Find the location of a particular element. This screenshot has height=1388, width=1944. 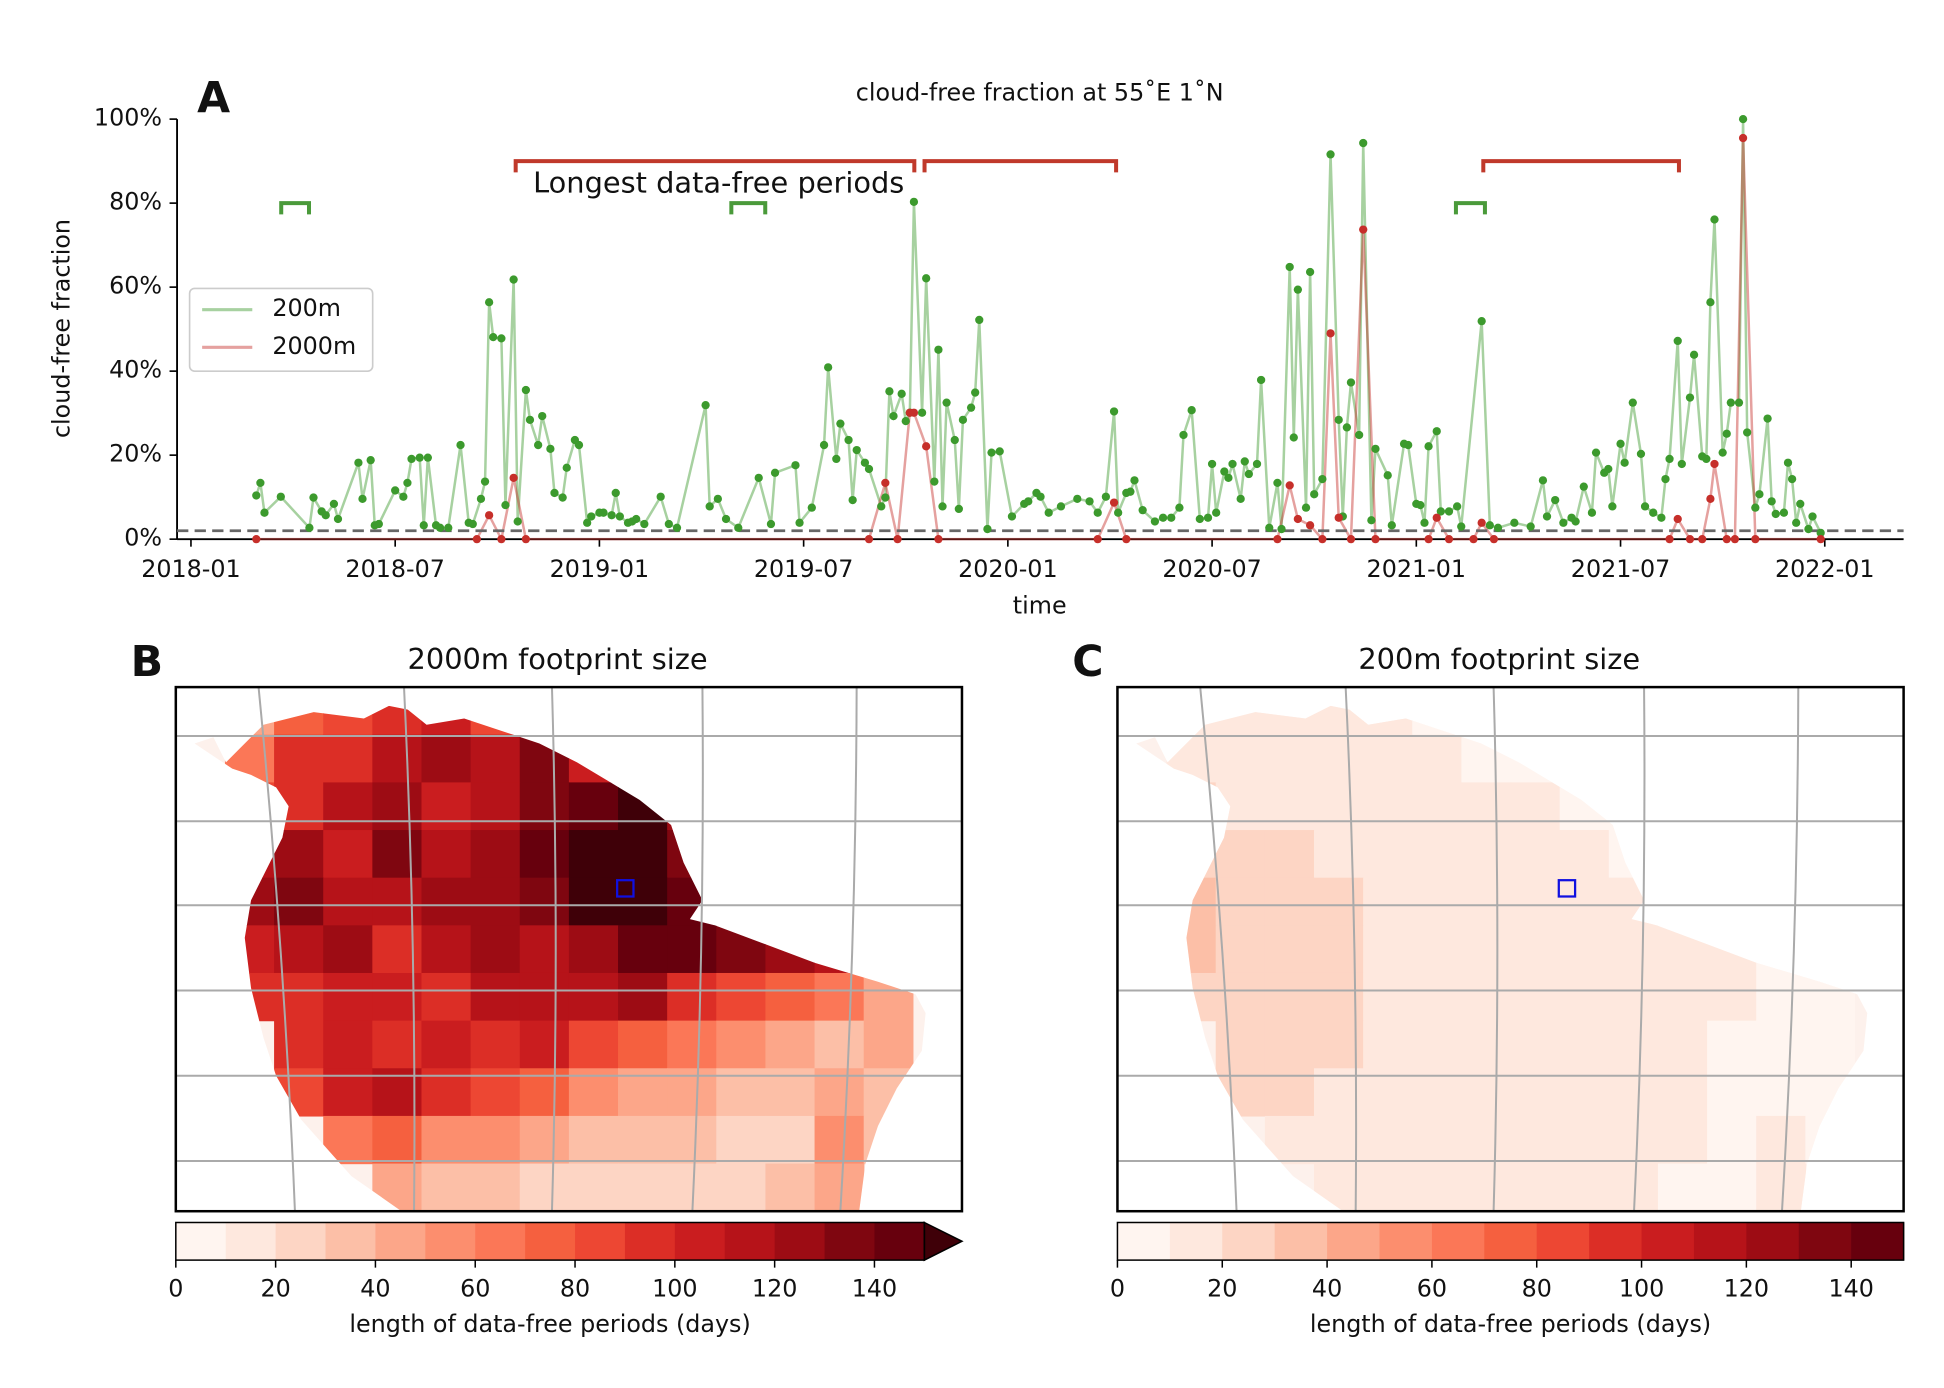

x-tick-label: 2022-01 is located at coordinates (1825, 569).